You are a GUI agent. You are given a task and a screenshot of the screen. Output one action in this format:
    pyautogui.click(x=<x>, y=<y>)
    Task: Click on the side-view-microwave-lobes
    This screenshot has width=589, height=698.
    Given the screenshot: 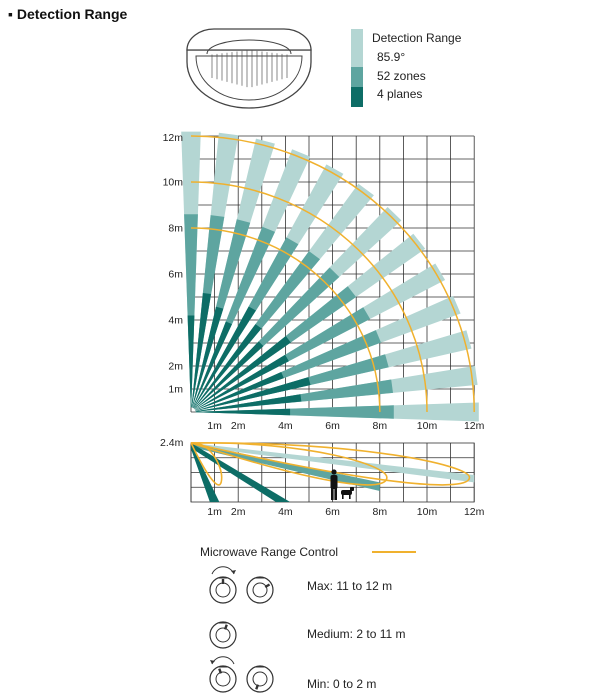 What is the action you would take?
    pyautogui.click(x=330, y=464)
    